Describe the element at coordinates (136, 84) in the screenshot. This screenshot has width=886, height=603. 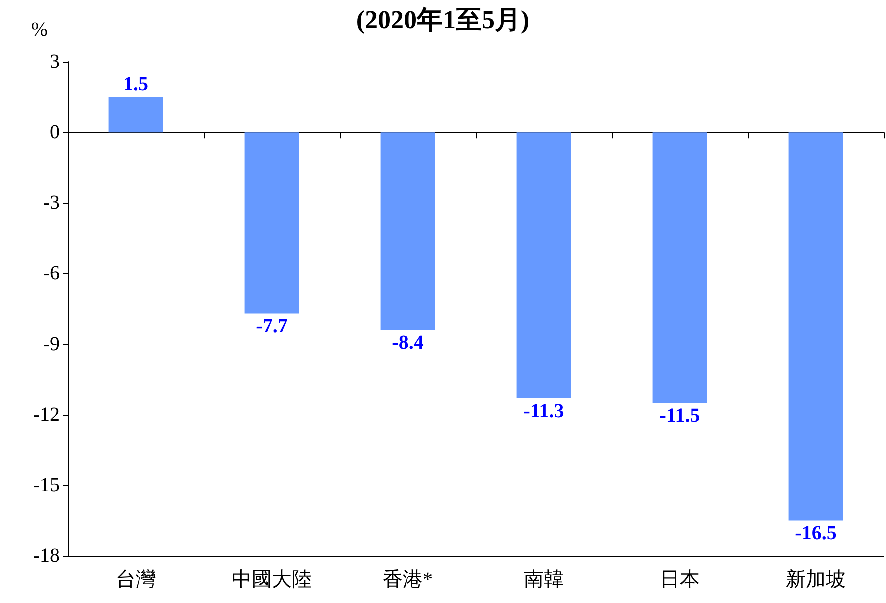
I see `data-label: 1.5` at that location.